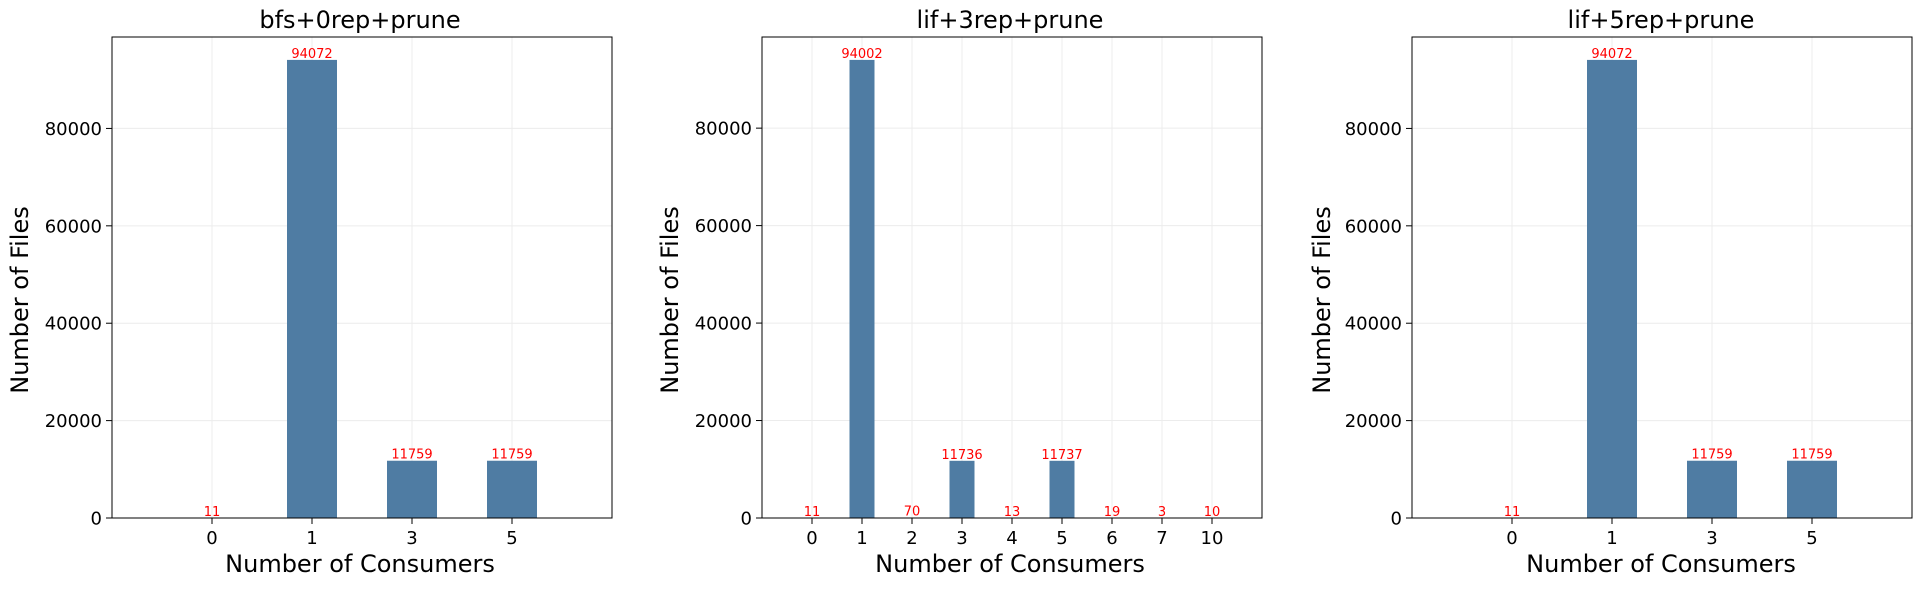 The image size is (1921, 589). Describe the element at coordinates (311, 538) in the screenshot. I see `subplot-1-xtick-label: 1` at that location.